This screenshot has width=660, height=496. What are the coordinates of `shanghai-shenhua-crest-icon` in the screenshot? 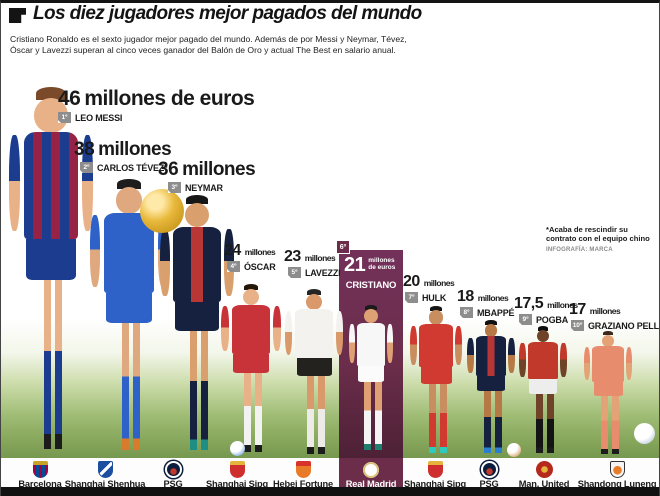 It's located at (105, 469).